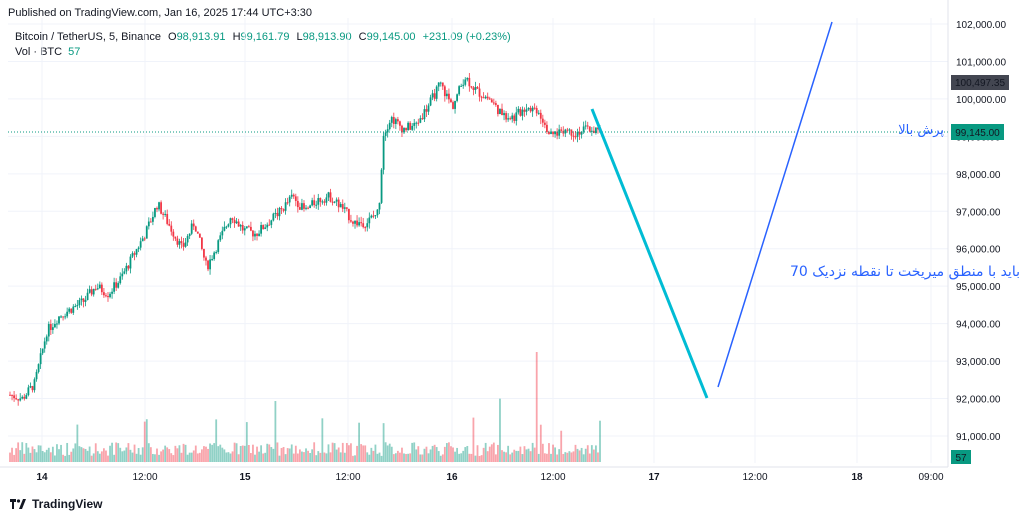 The width and height of the screenshot is (1024, 519). I want to click on dark-price-tag: 100,497.35, so click(980, 83).